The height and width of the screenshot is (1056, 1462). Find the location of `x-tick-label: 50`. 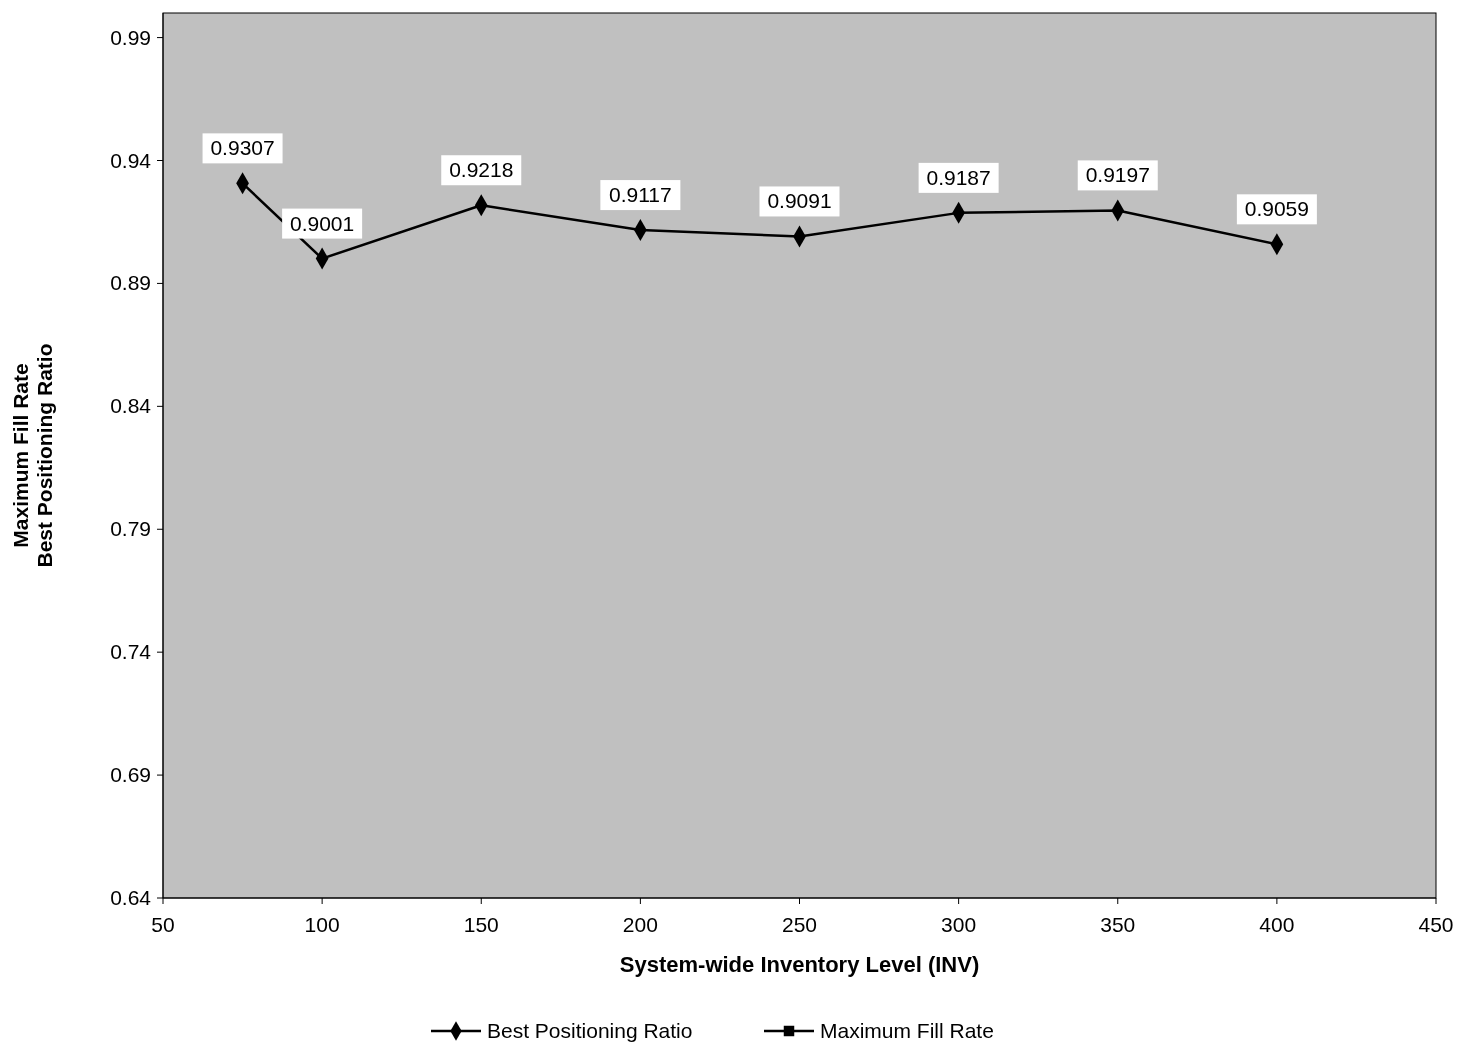

x-tick-label: 50 is located at coordinates (163, 924).